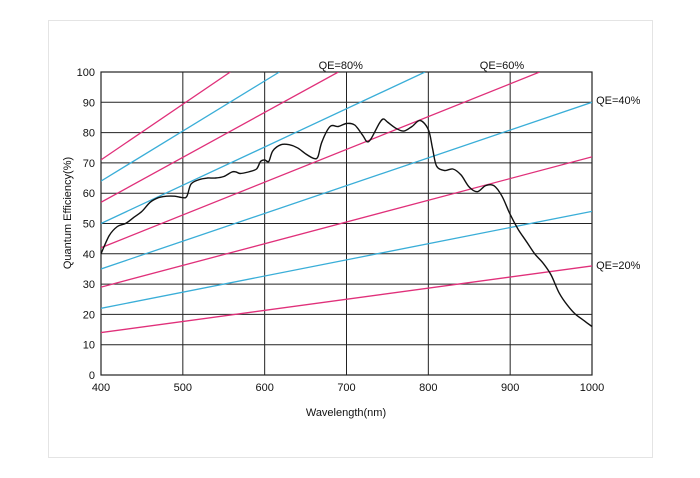 This screenshot has height=478, width=700. I want to click on x-tick-label: 500, so click(183, 388).